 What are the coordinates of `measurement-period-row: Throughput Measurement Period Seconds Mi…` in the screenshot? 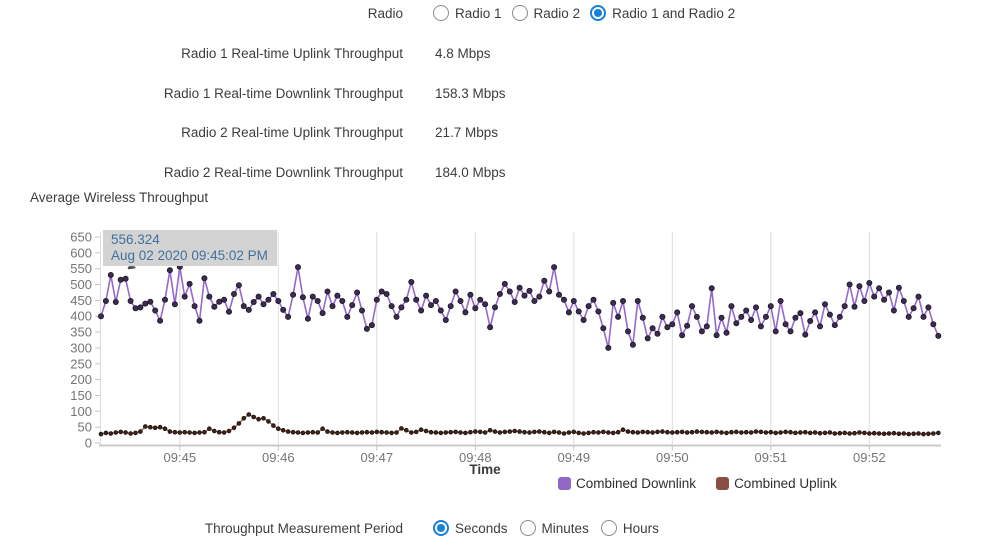 It's located at (334, 528).